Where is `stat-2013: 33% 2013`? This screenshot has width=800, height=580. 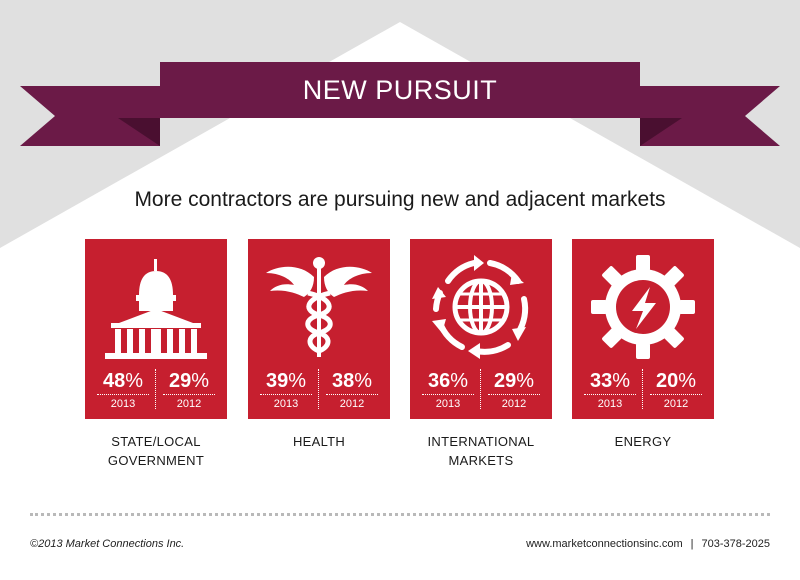
stat-2013: 33% 2013 is located at coordinates (610, 390).